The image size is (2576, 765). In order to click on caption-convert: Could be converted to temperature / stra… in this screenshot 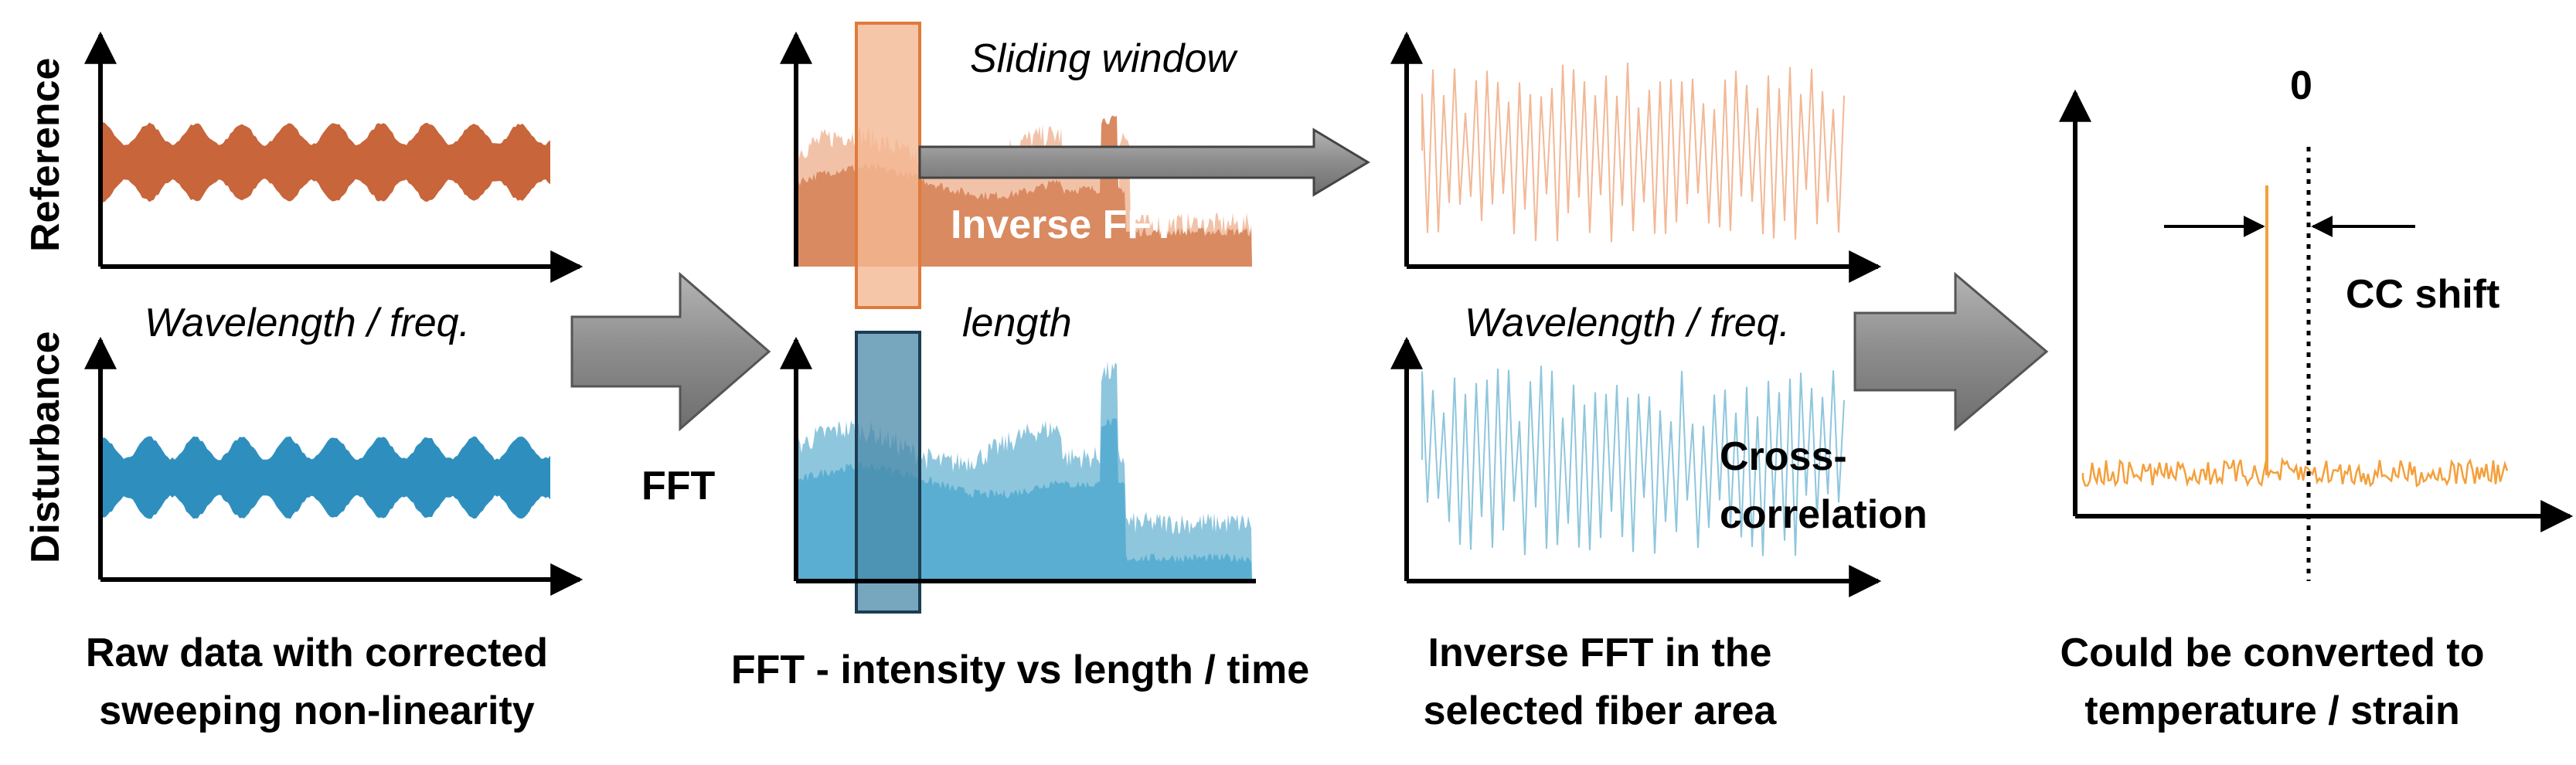, I will do `click(2272, 682)`.